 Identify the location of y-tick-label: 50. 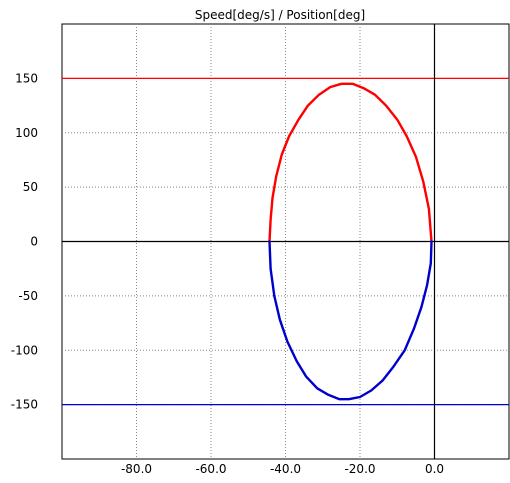
(30, 187).